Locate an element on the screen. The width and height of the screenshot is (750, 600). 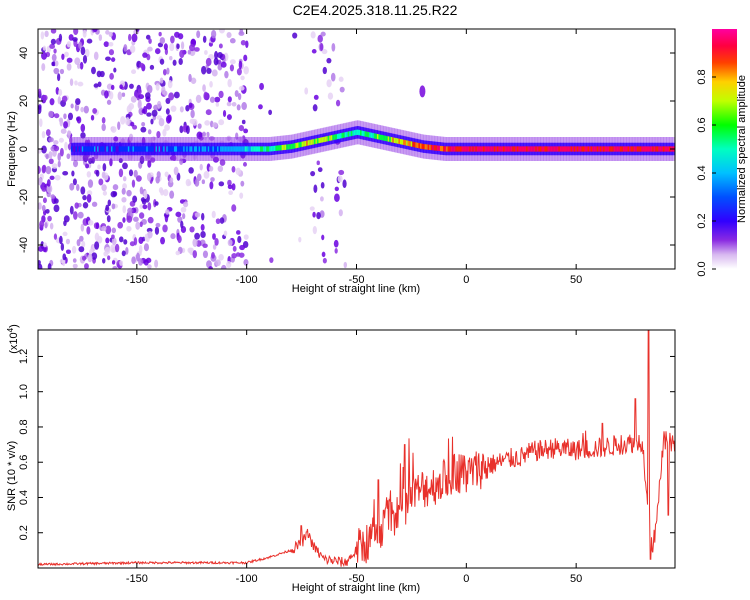
y-tick-label: 0.4 is located at coordinates (24, 497).